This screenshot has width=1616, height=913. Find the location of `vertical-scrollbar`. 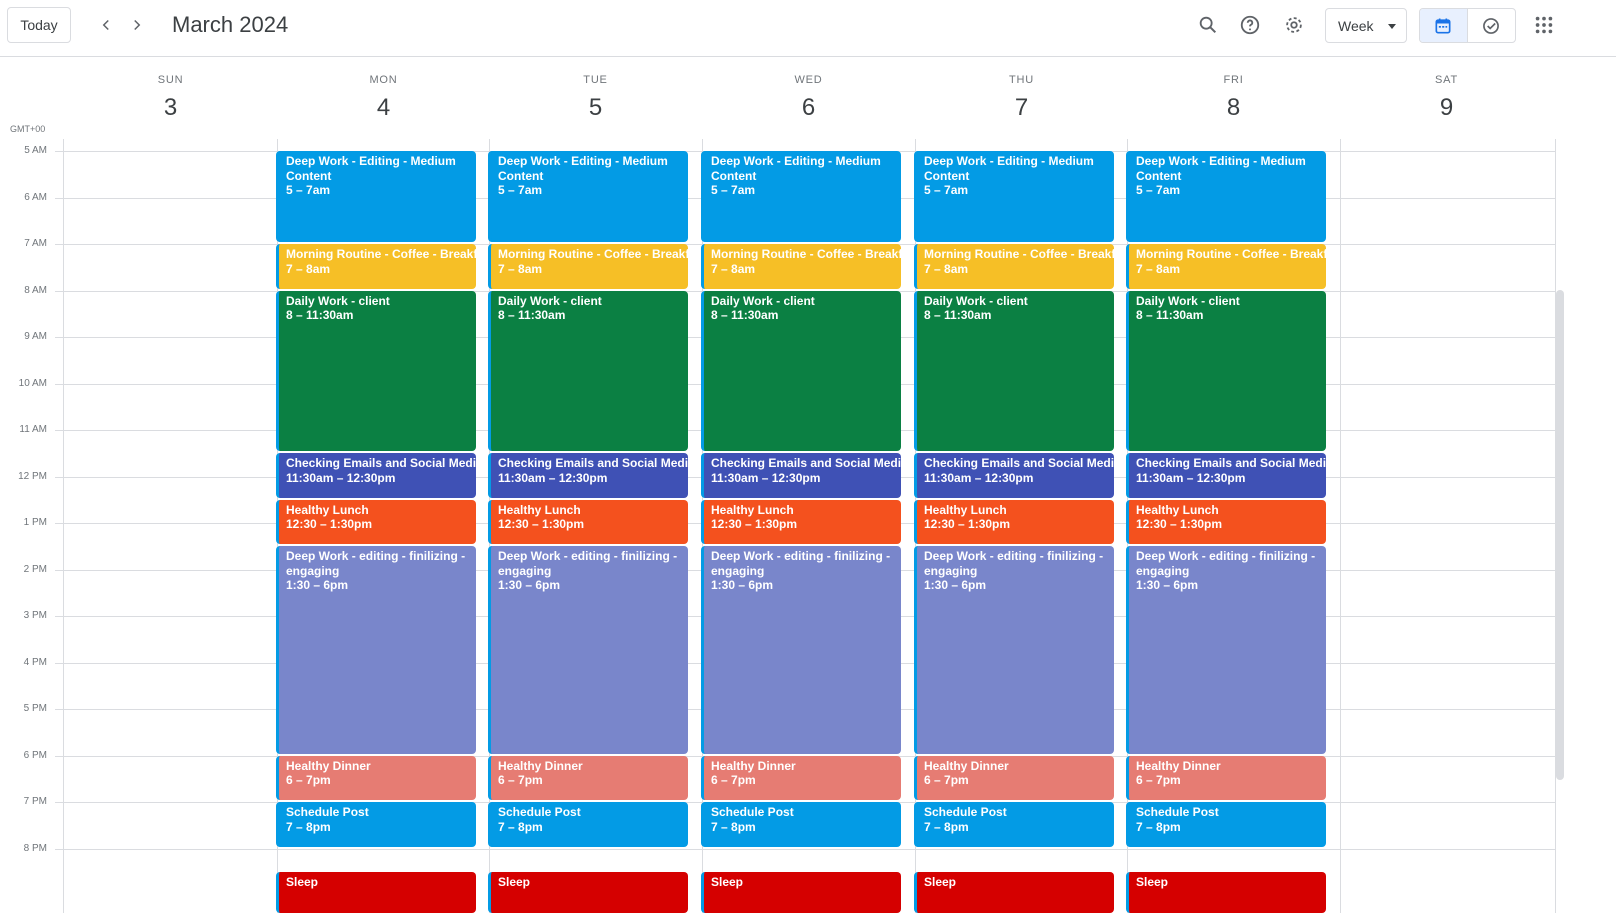

vertical-scrollbar is located at coordinates (1560, 535).